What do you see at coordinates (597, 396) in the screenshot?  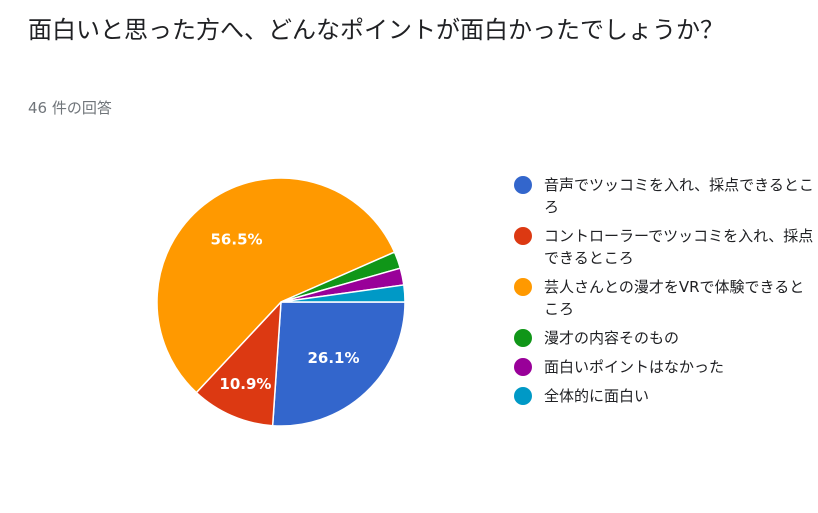 I see `legend-label: 全体的に面白い` at bounding box center [597, 396].